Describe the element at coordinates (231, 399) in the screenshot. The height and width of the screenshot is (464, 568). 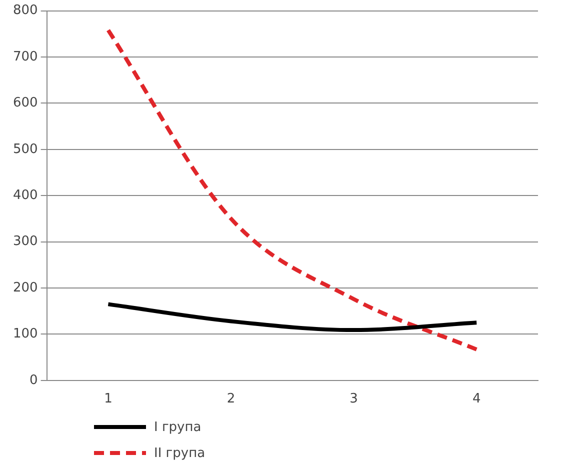
I see `x-tick-label: 2` at that location.